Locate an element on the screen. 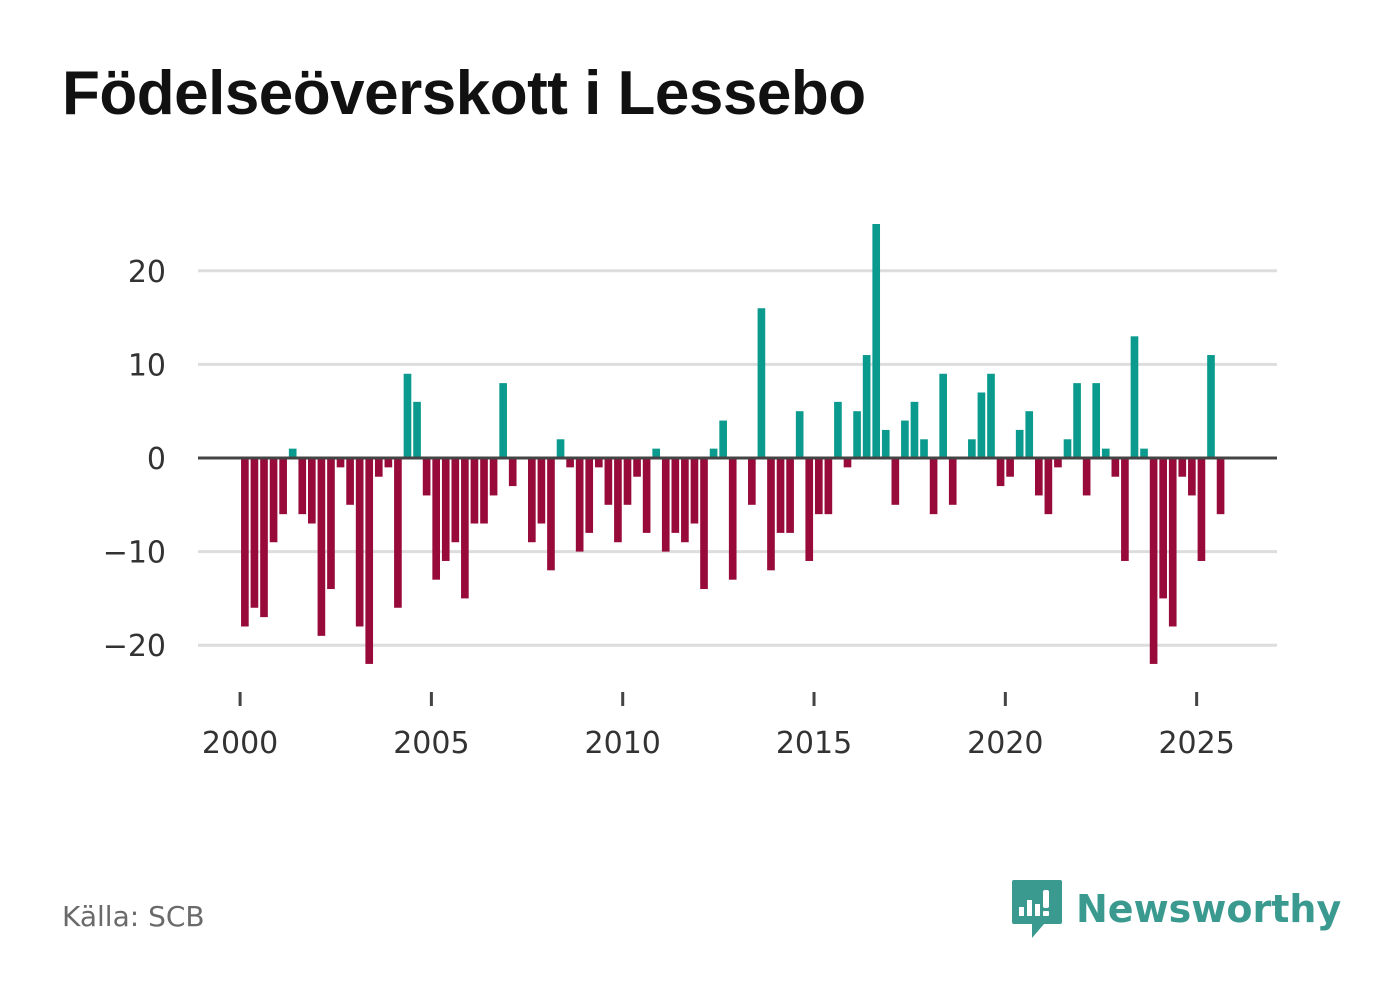 This screenshot has width=1382, height=999. y-tick-label: 10 is located at coordinates (147, 365).